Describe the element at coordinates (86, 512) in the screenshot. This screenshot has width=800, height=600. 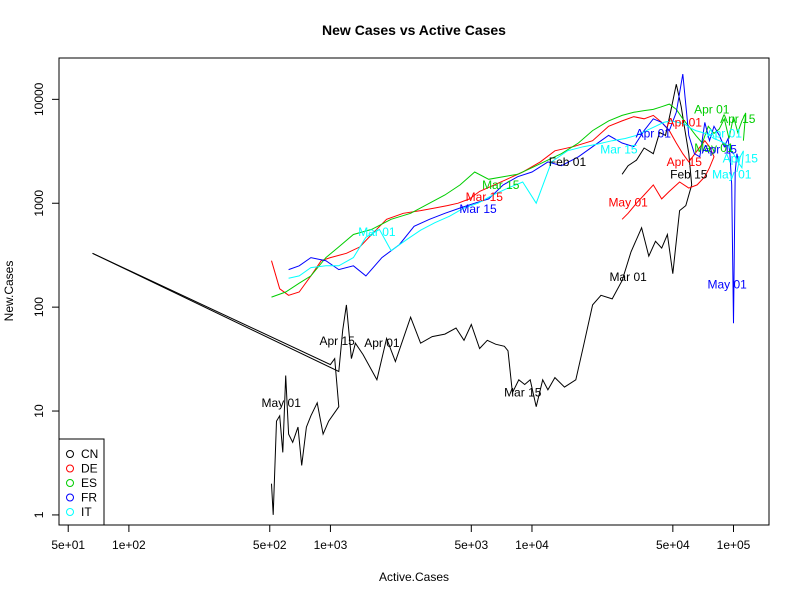
I see `legend-label: IT` at that location.